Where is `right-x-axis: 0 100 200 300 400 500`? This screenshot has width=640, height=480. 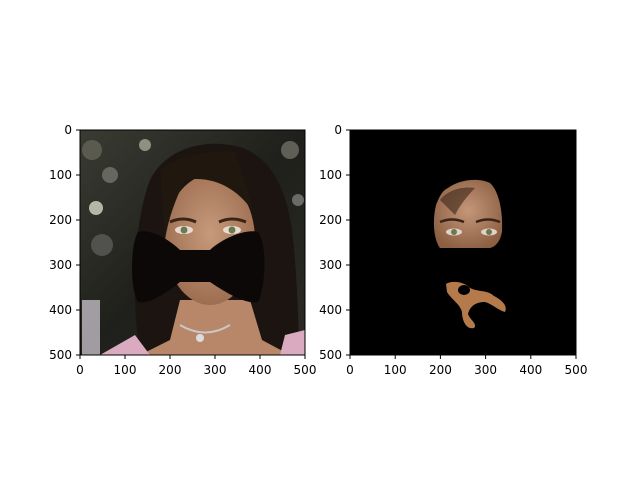
right-x-axis: 0 100 200 300 400 500 is located at coordinates (466, 366).